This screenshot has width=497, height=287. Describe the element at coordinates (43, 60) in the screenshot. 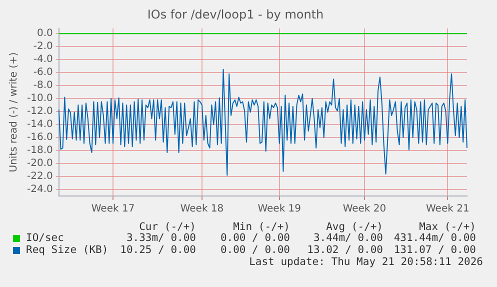

I see `y-tick-label: -4.0` at that location.